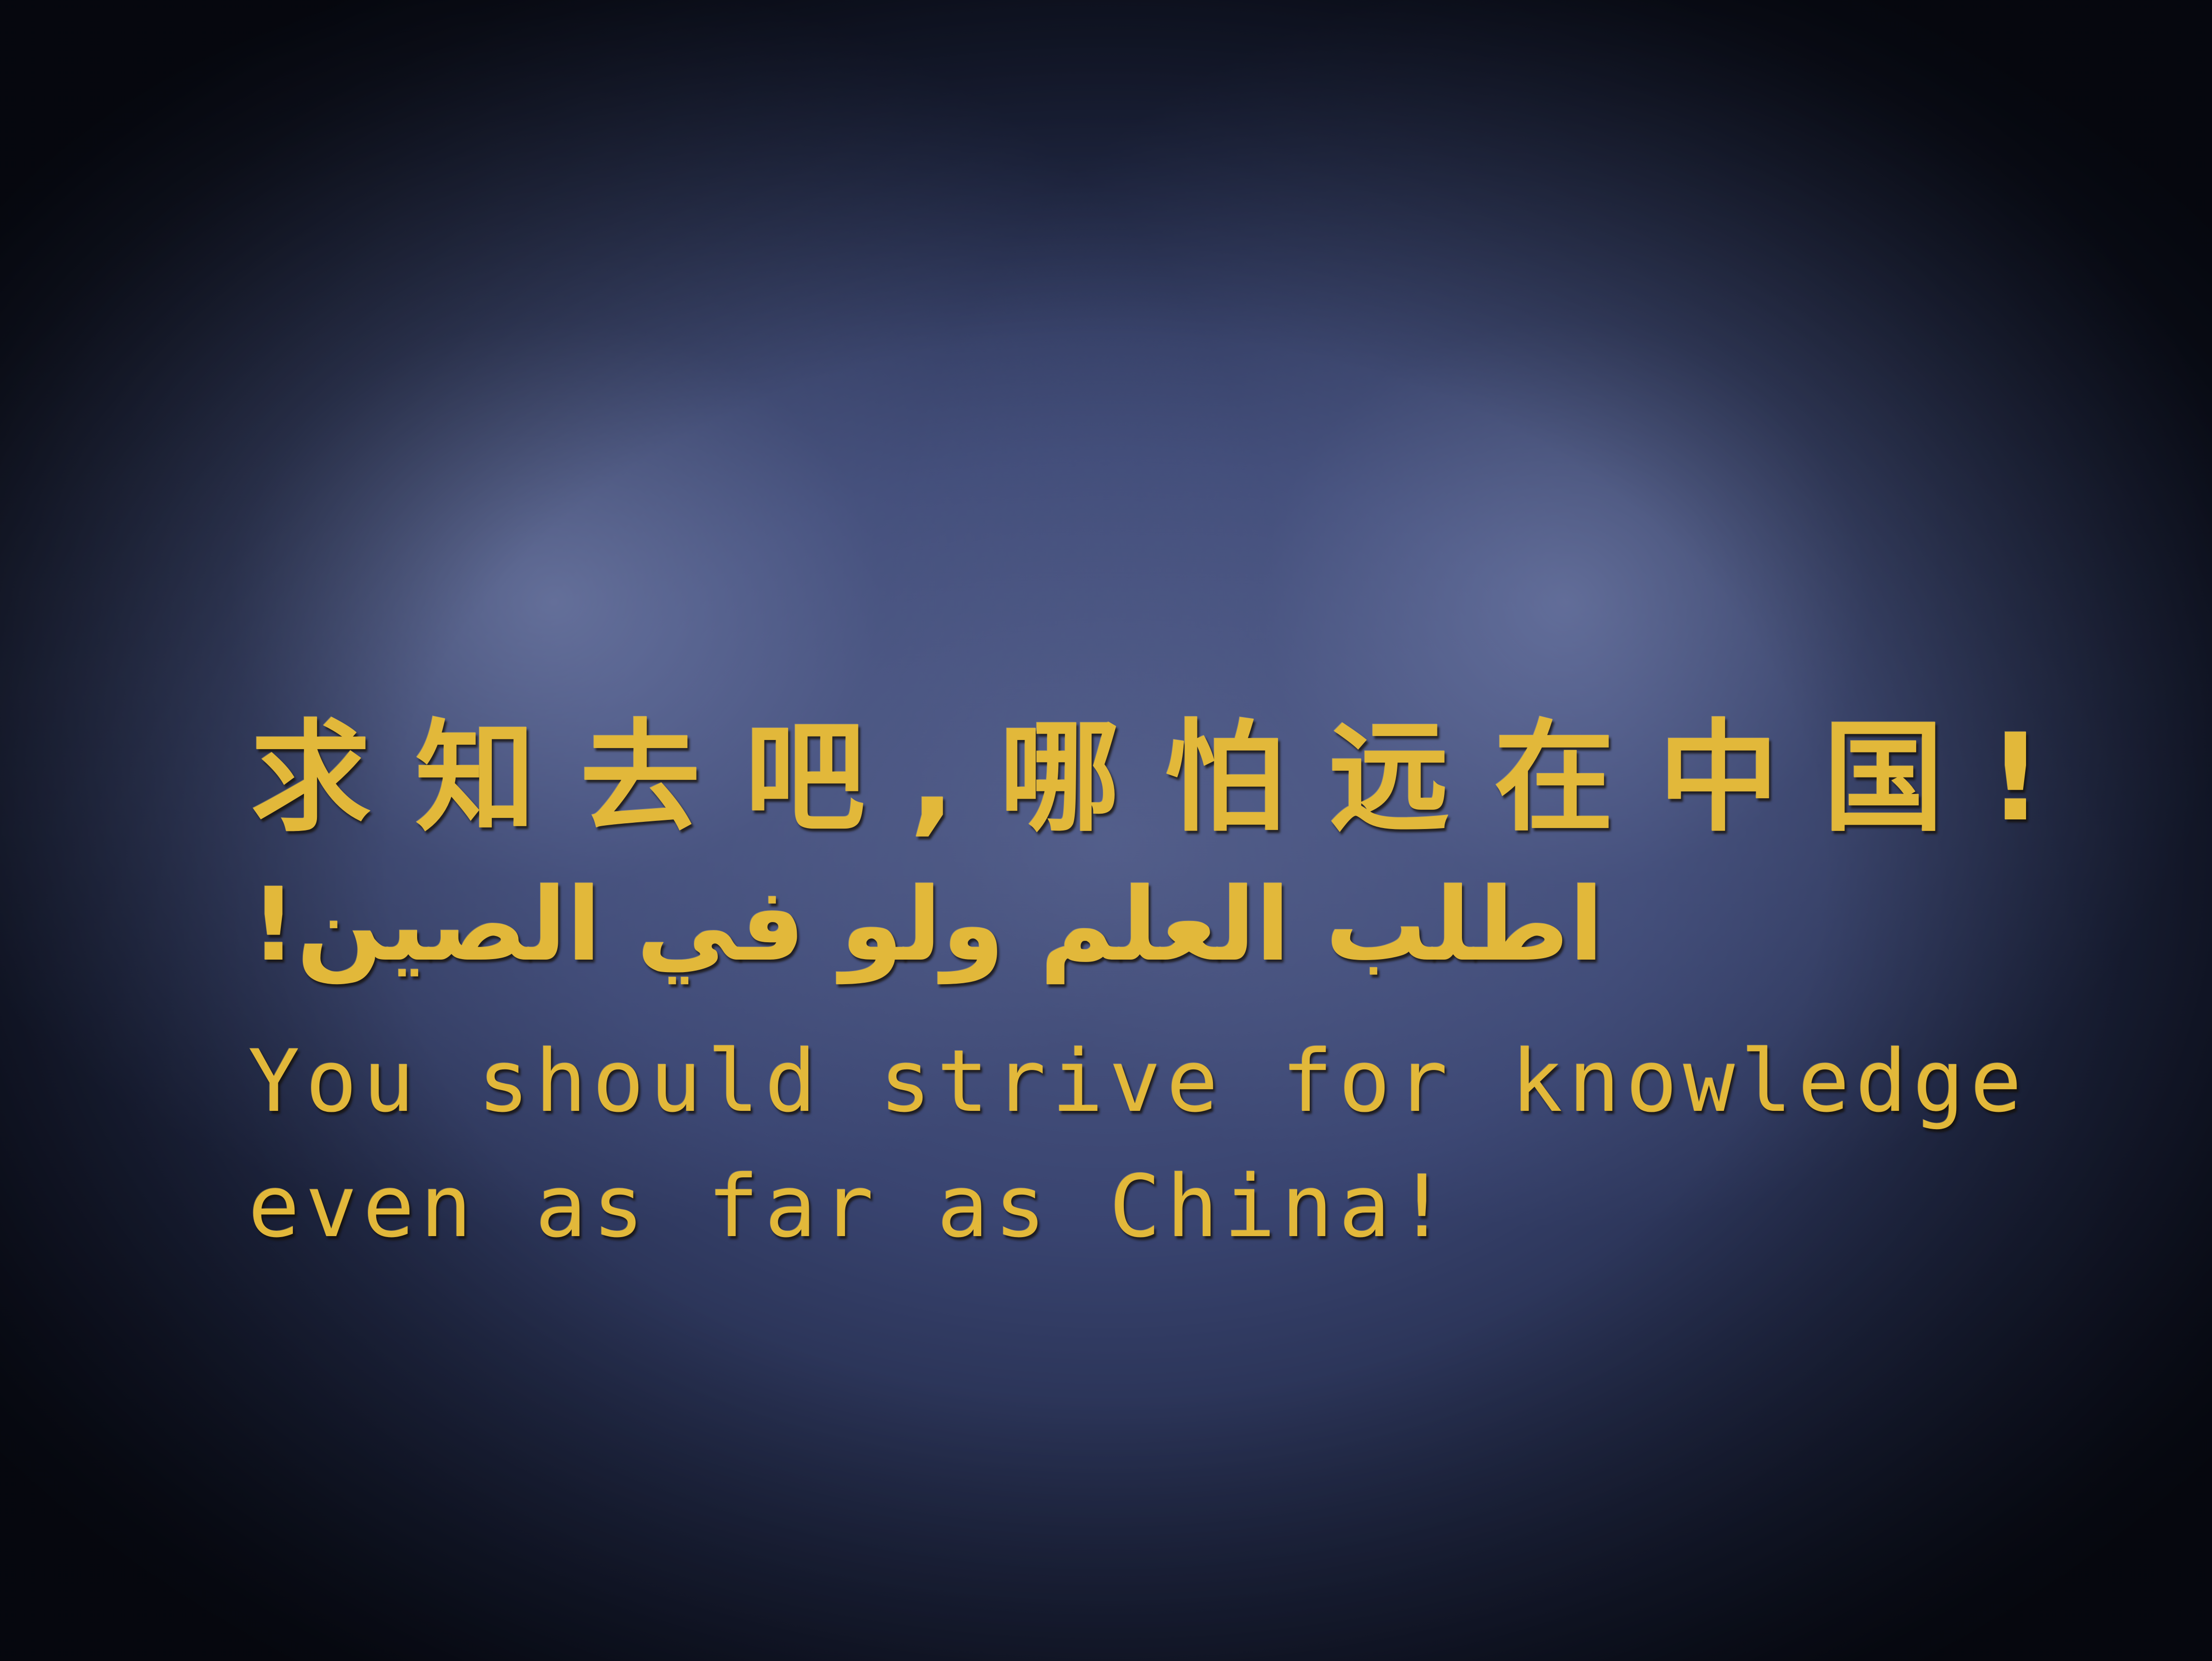 The width and height of the screenshot is (2212, 1661). What do you see at coordinates (1168, 778) in the screenshot?
I see `chinese-quote: 求知去吧,哪怕远在中国!` at bounding box center [1168, 778].